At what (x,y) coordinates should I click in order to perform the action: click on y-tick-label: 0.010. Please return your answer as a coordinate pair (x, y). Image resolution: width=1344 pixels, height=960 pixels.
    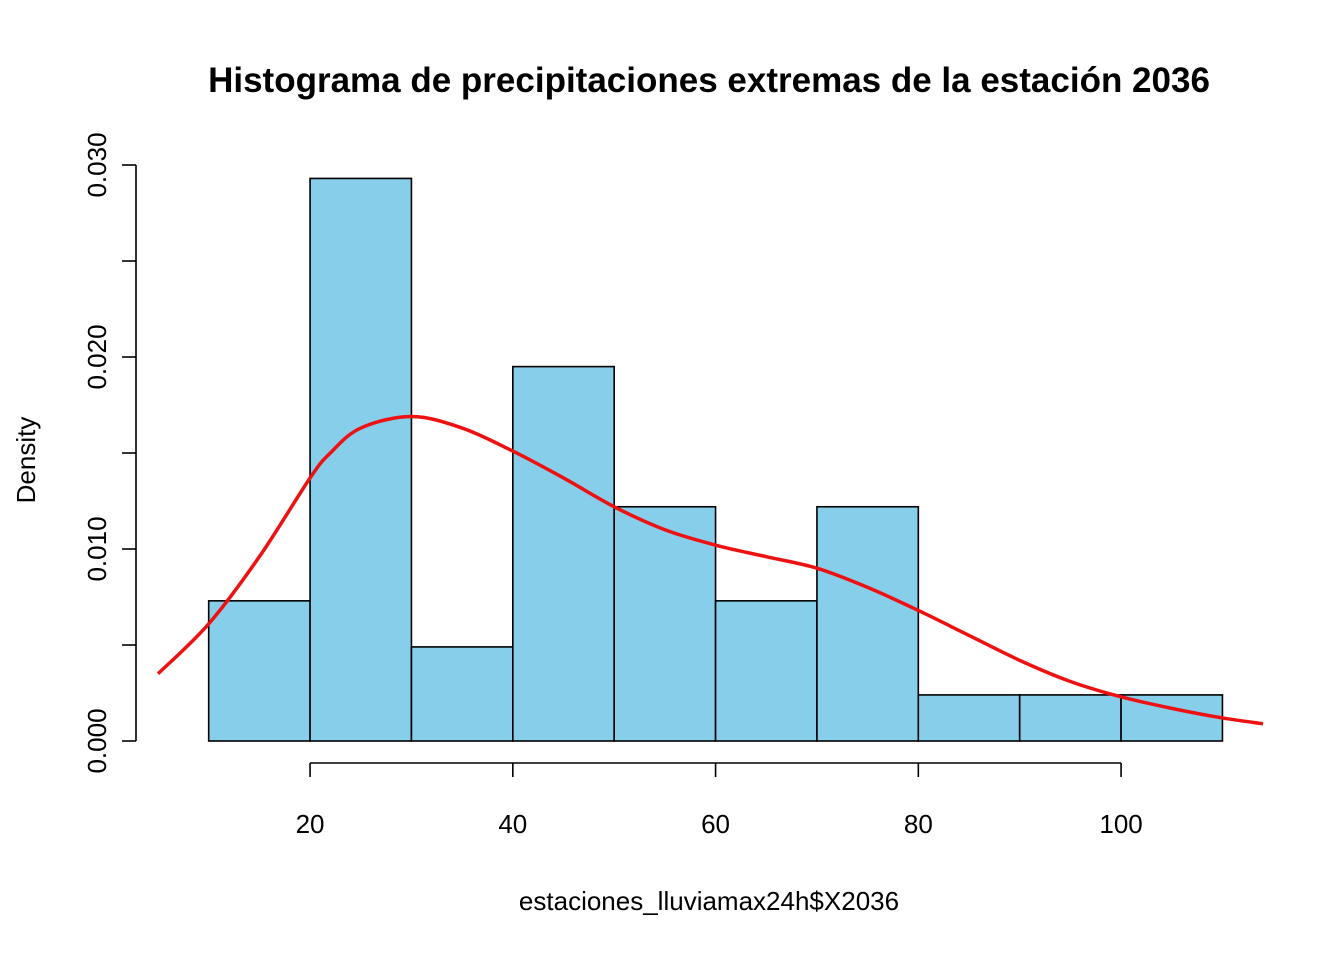
    Looking at the image, I should click on (97, 548).